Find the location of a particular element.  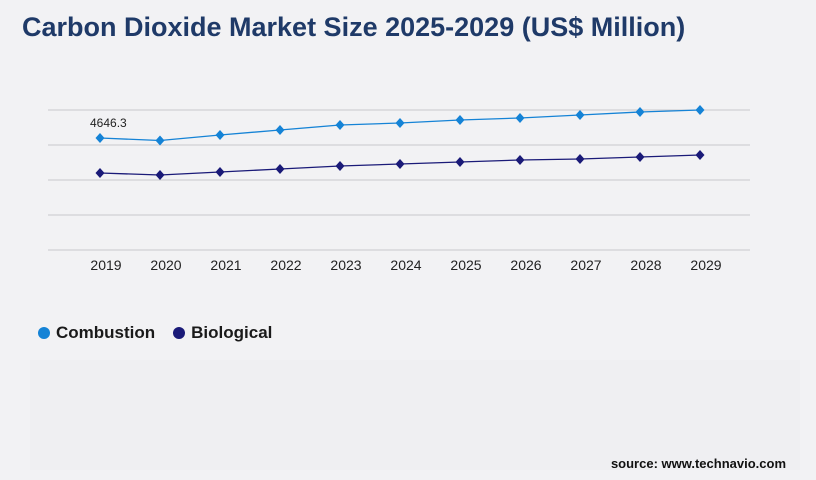

legend-item-biological: Biological is located at coordinates (222, 333).